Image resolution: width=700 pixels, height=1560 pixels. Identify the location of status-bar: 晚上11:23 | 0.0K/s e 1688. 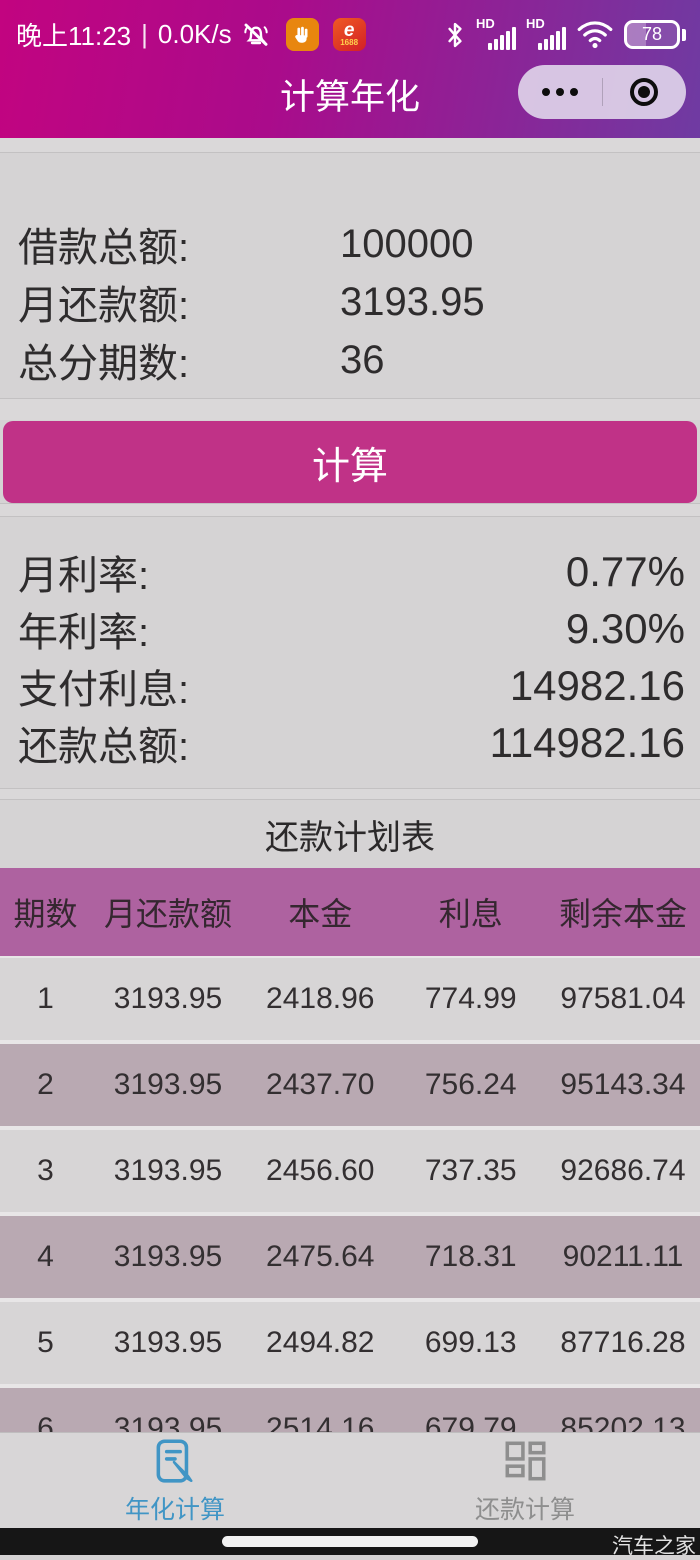
(350, 26).